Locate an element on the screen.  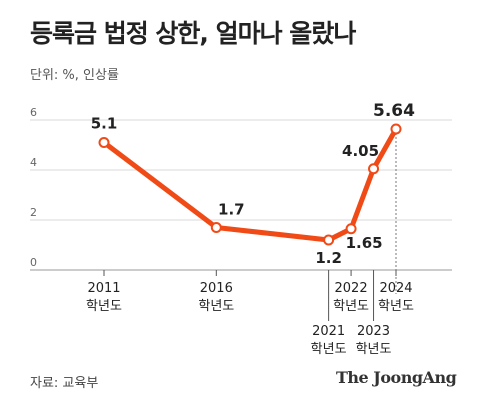
source-label: 자료: 교육부 is located at coordinates (64, 383).